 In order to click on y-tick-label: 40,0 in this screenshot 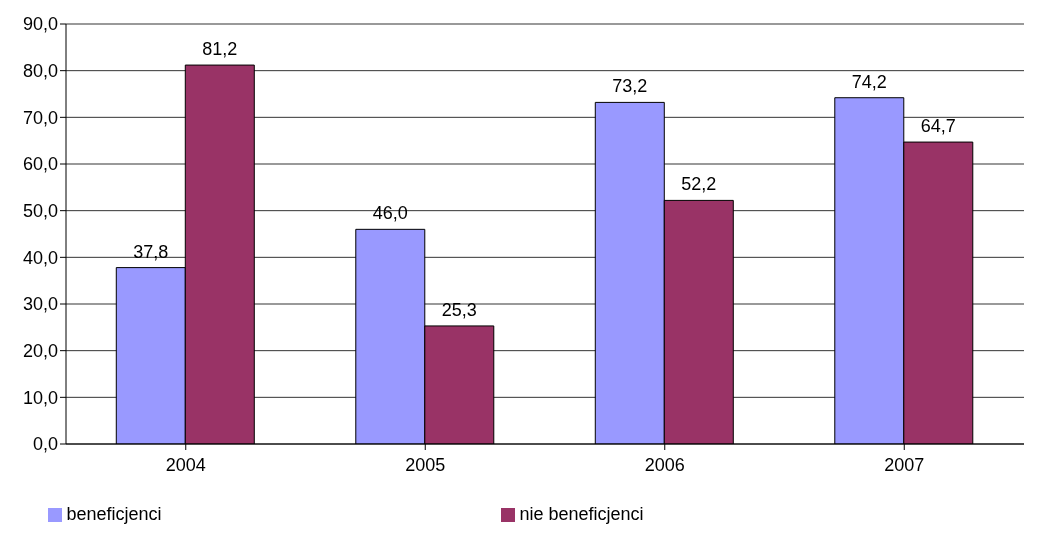, I will do `click(40, 257)`.